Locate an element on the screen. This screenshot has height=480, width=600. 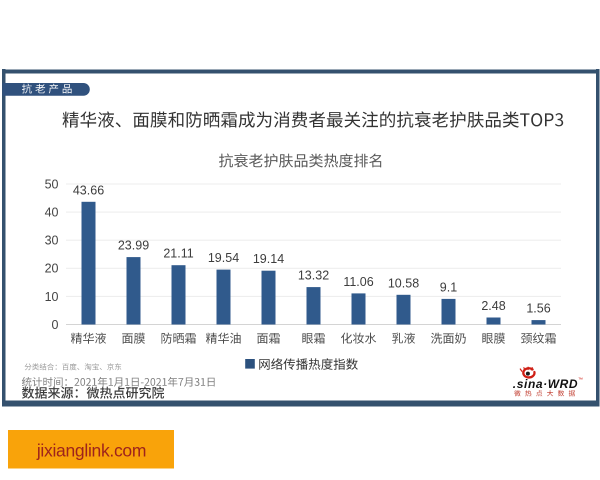
svg-text: 13.32 is located at coordinates (313, 276).